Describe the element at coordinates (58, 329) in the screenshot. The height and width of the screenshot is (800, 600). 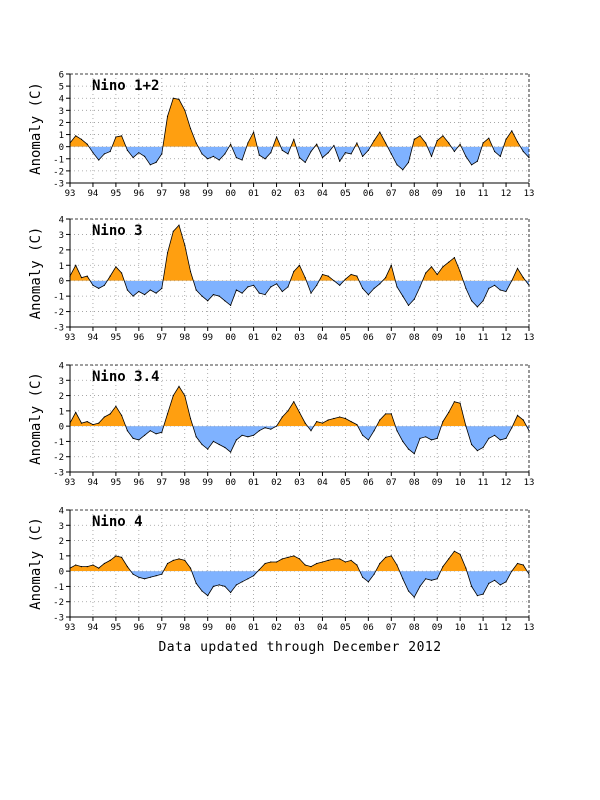
I see `y-tick-label: -3` at that location.